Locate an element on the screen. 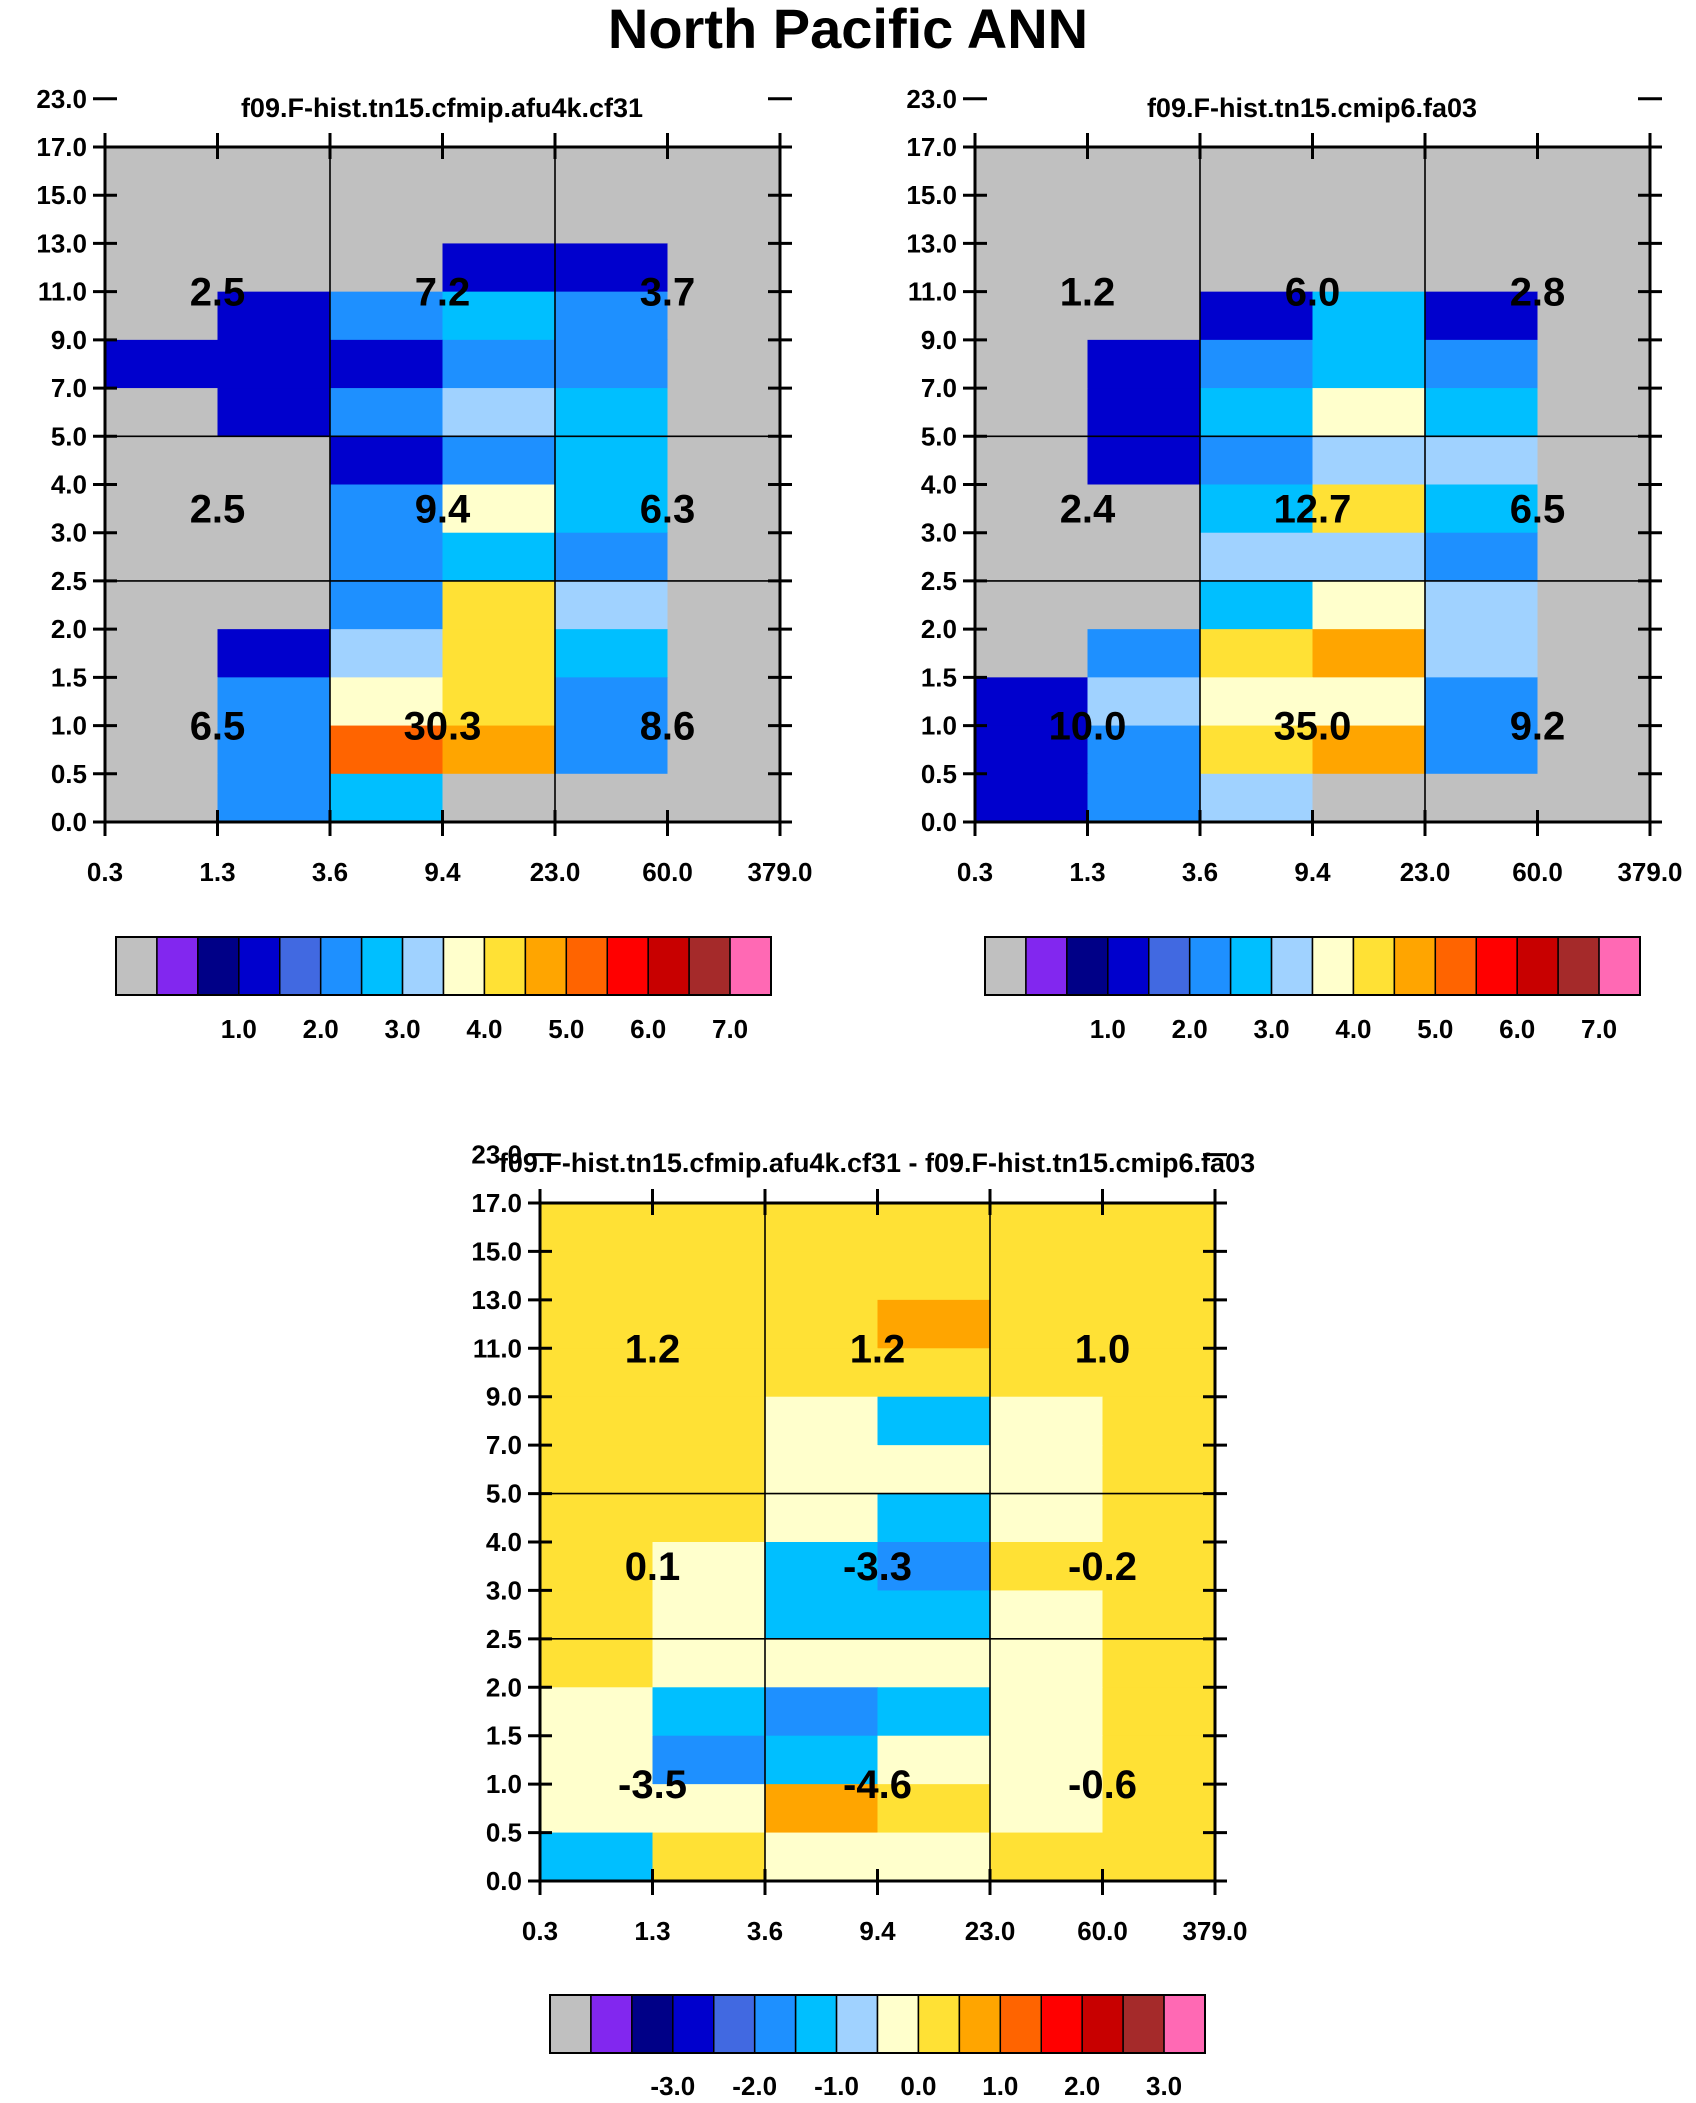 This screenshot has height=2103, width=1696. x-tick-label: 60.0 is located at coordinates (667, 872).